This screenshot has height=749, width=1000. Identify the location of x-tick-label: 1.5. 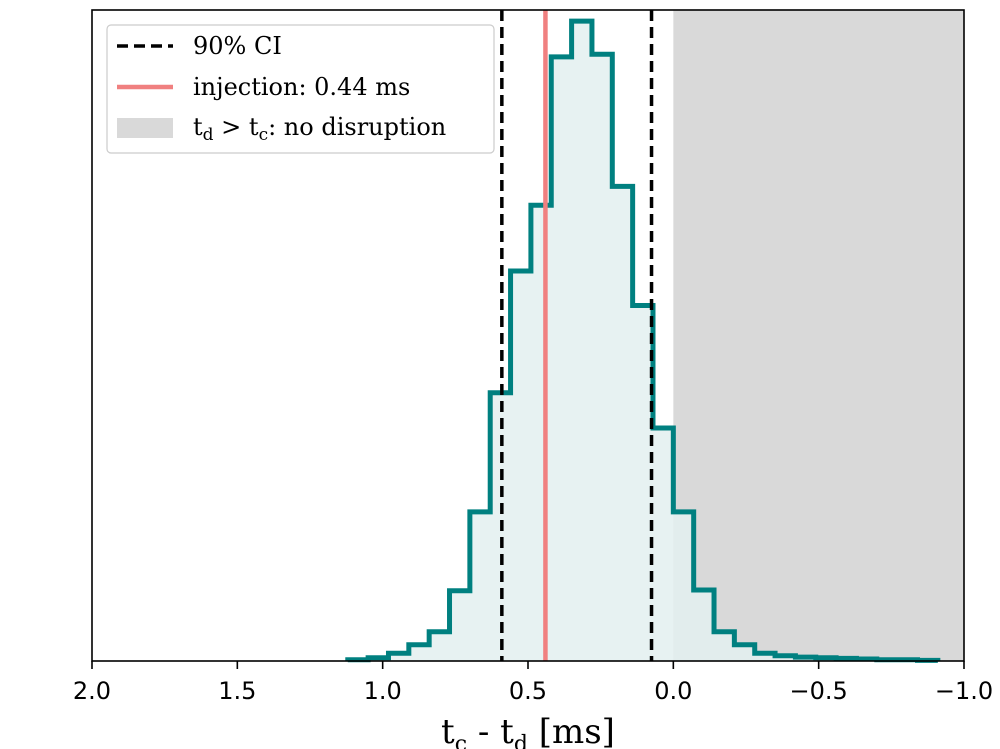
(237, 691).